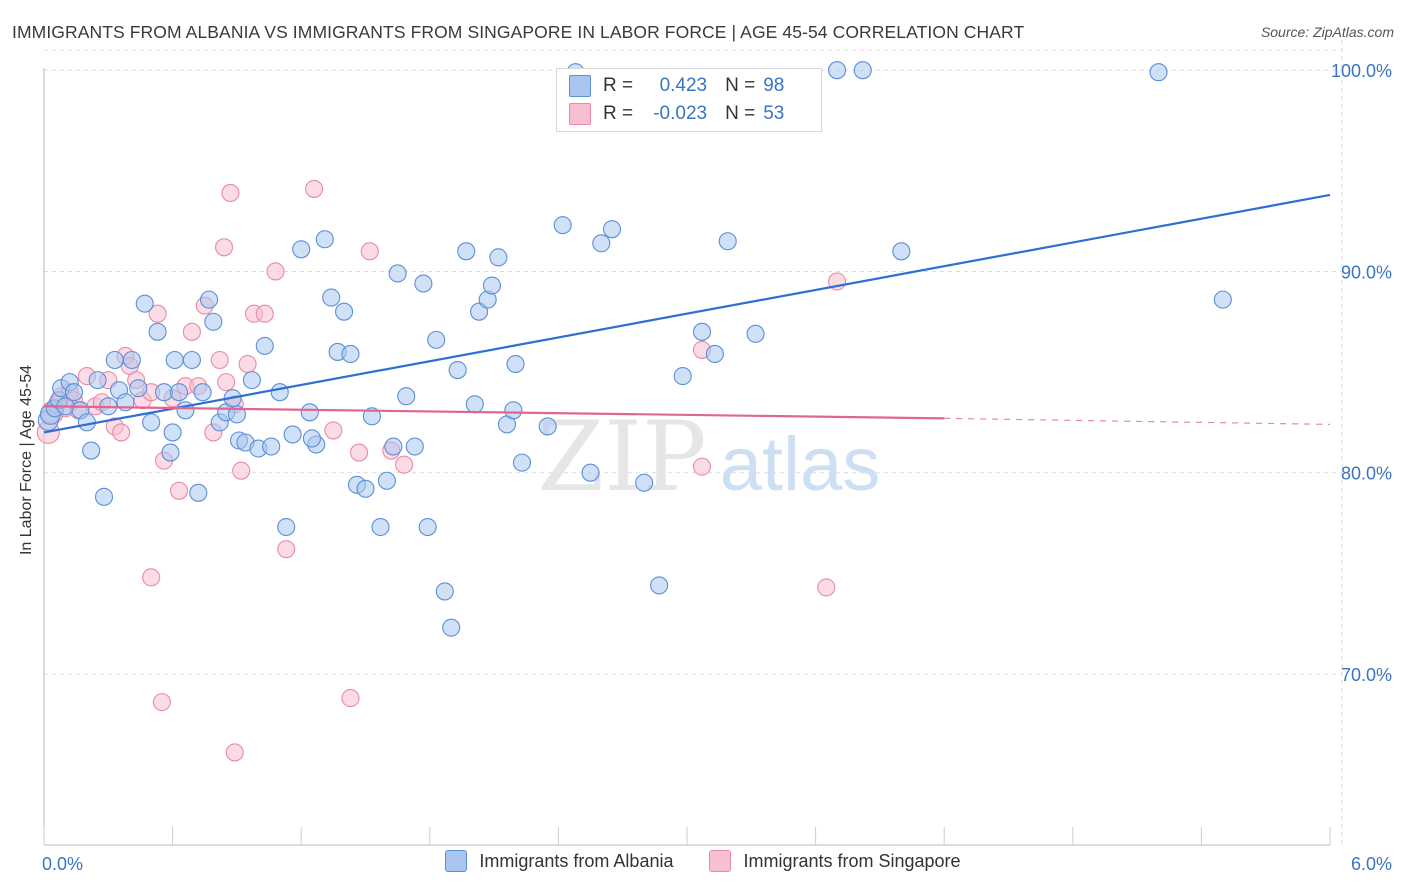 The image size is (1406, 892). What do you see at coordinates (62, 864) in the screenshot?
I see `x-tick-label-min: 0.0%` at bounding box center [62, 864].